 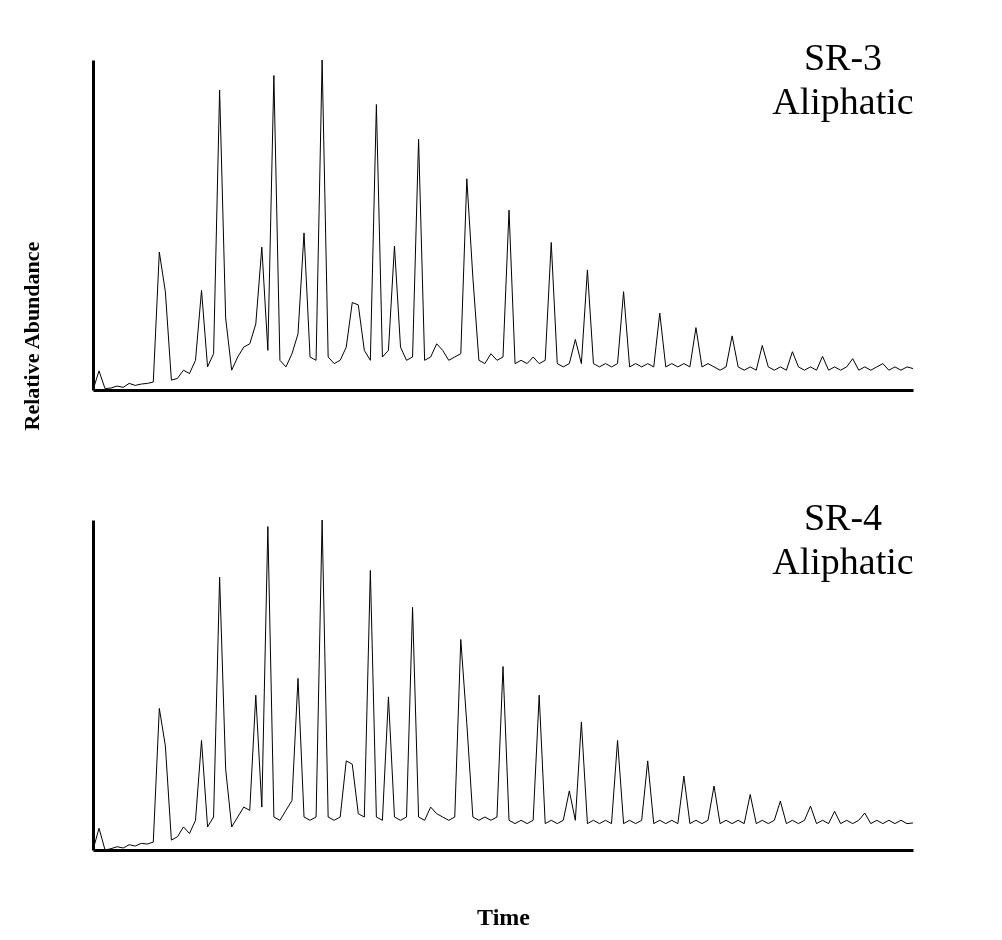 I want to click on annotation: SR-4, so click(x=843, y=517).